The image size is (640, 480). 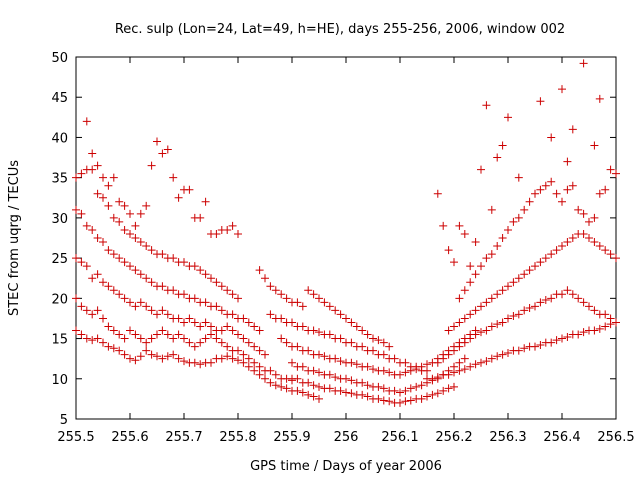 What do you see at coordinates (59, 179) in the screenshot?
I see `y-tick-label: 35` at bounding box center [59, 179].